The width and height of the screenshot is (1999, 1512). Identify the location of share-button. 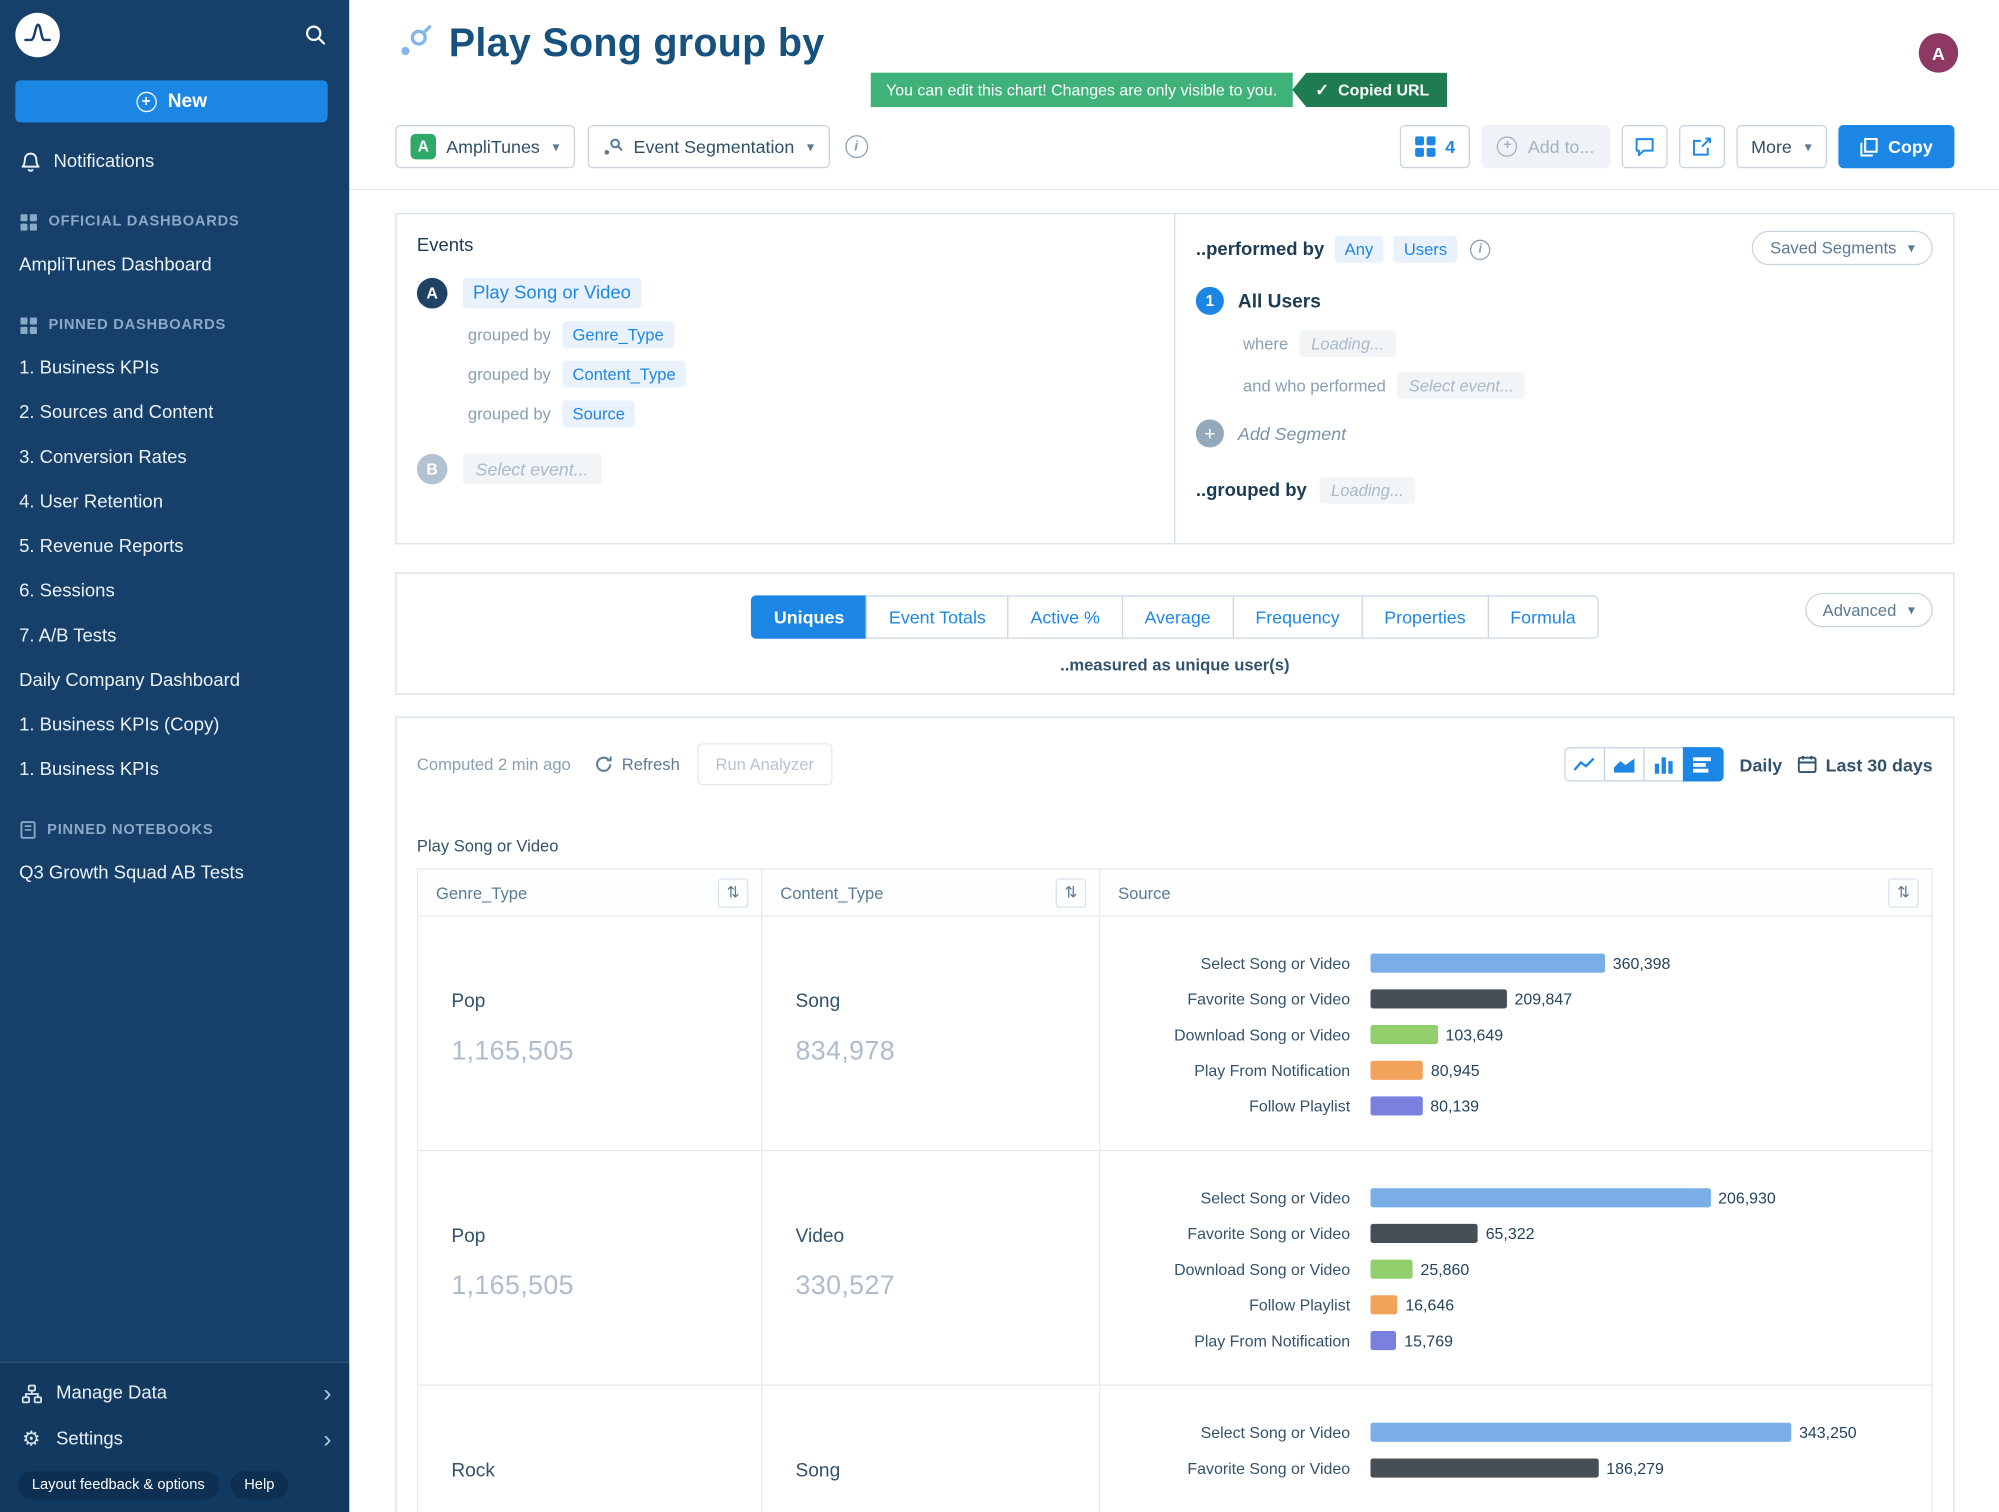
(1701, 146).